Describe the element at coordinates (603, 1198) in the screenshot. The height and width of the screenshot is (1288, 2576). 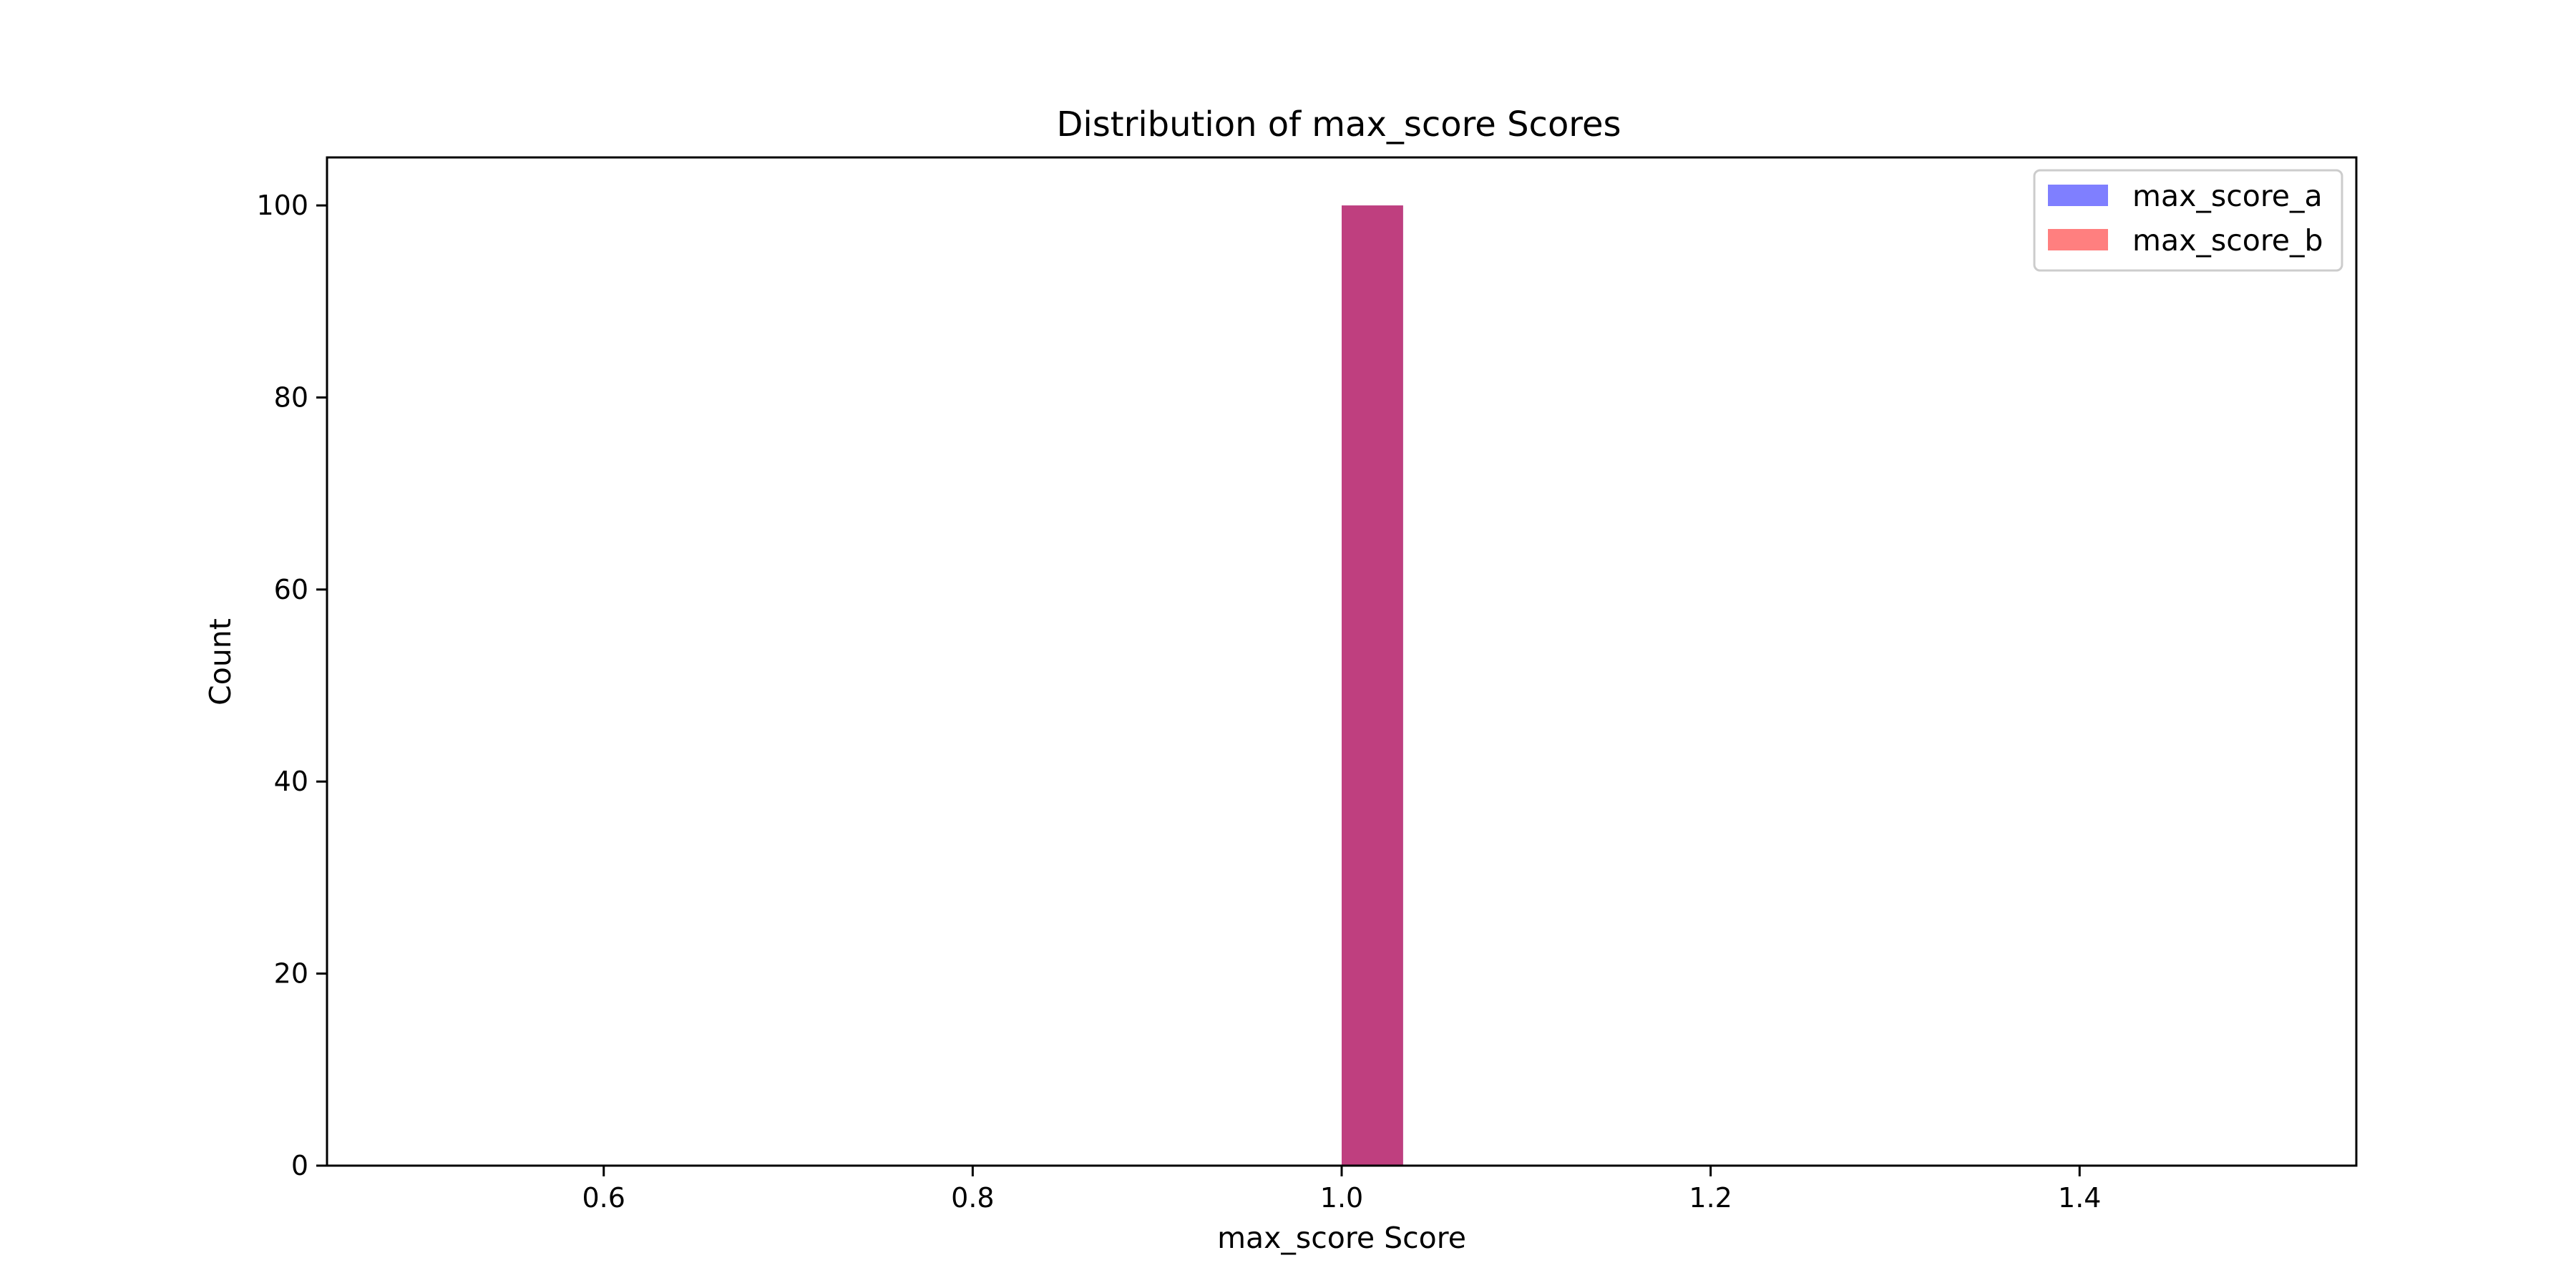
I see `x-tick-label: 0.6` at that location.